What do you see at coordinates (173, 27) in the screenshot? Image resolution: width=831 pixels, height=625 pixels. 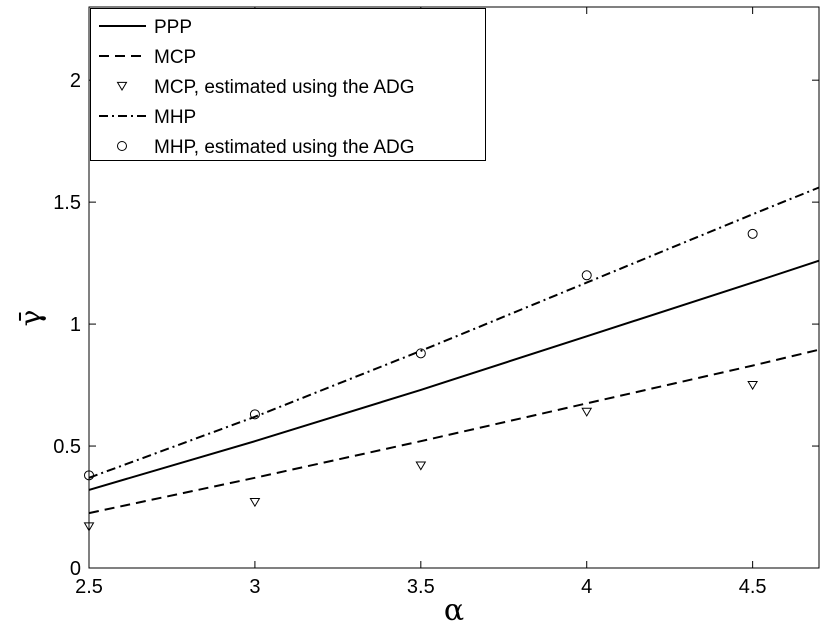 I see `legend-label-0: PPP` at bounding box center [173, 27].